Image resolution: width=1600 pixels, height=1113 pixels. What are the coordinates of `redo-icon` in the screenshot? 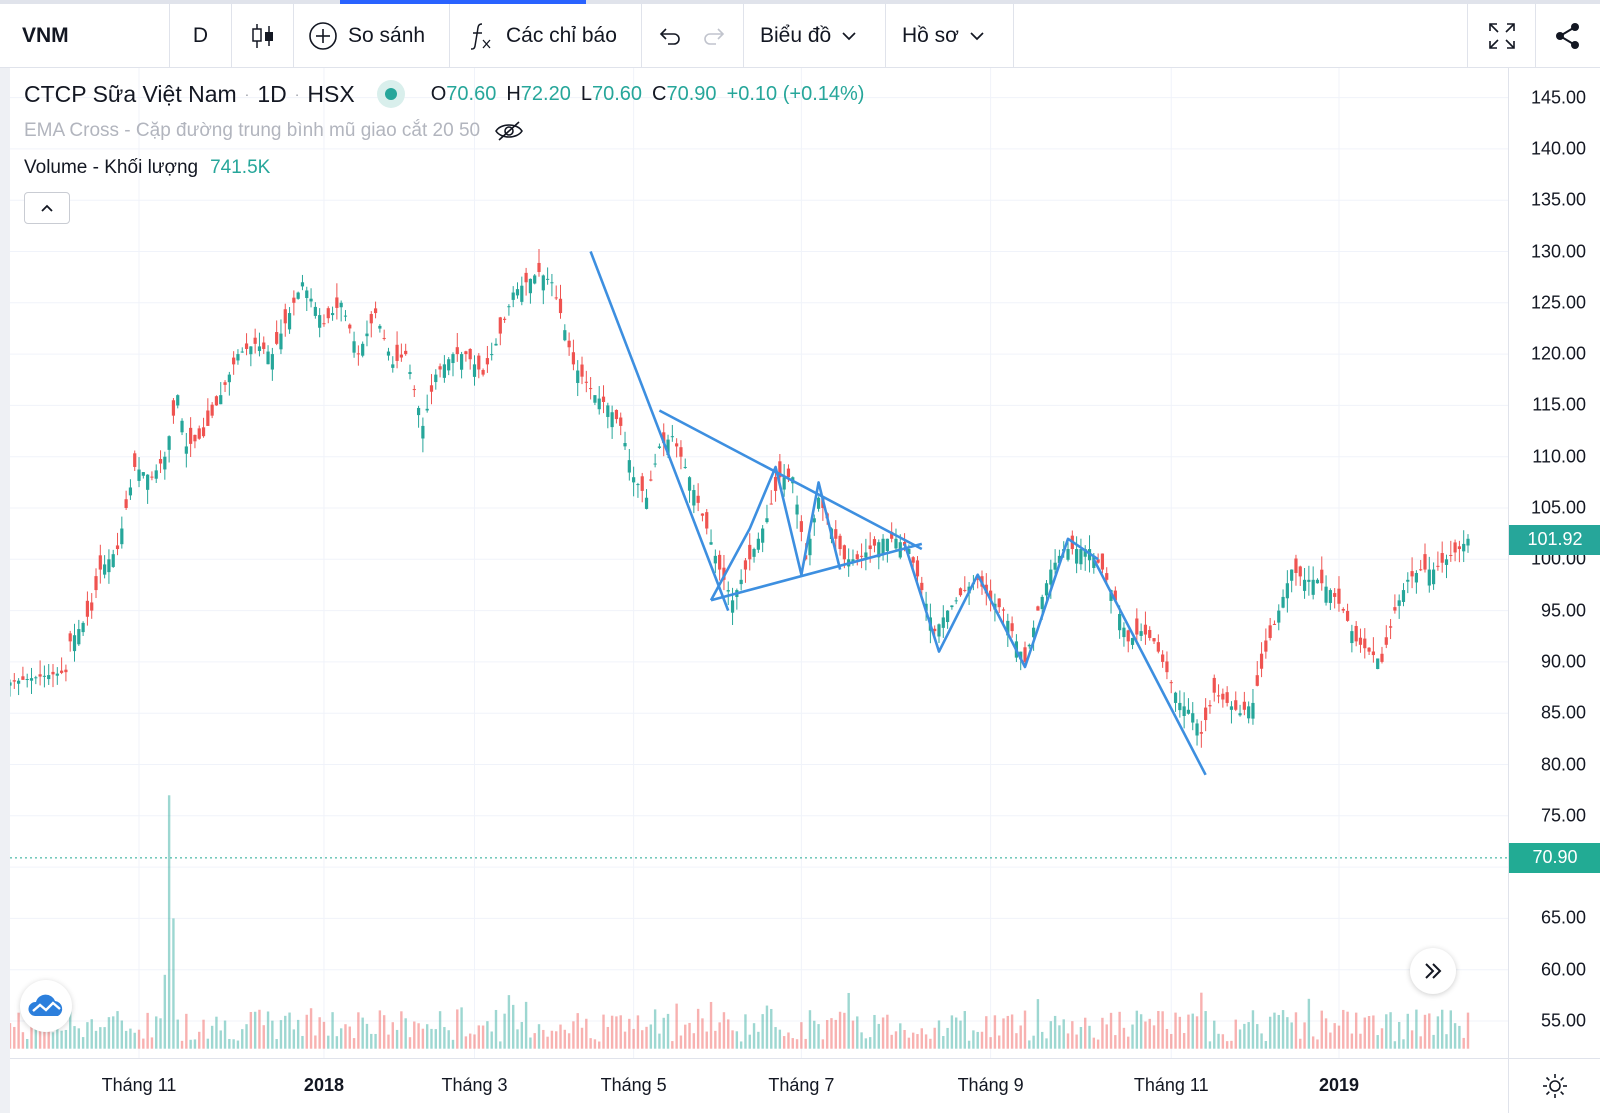 It's located at (714, 36).